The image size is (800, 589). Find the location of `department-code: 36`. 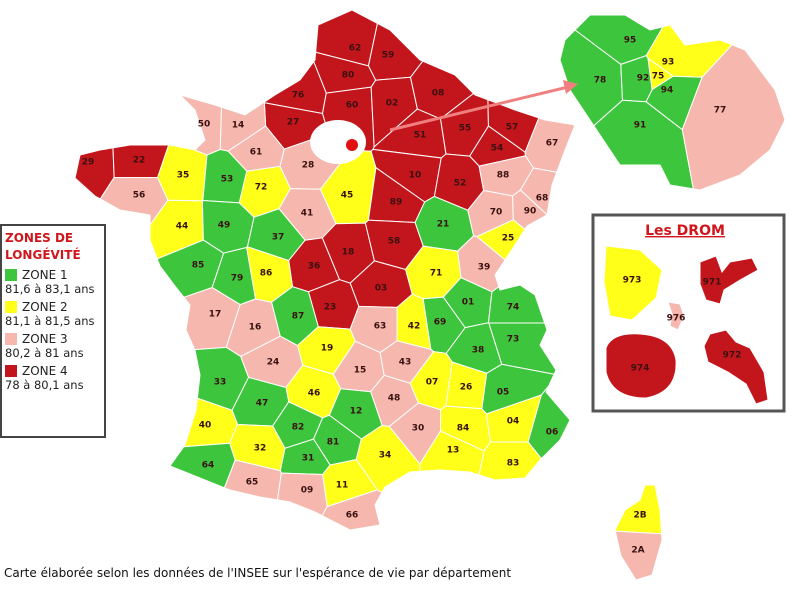

department-code: 36 is located at coordinates (314, 267).